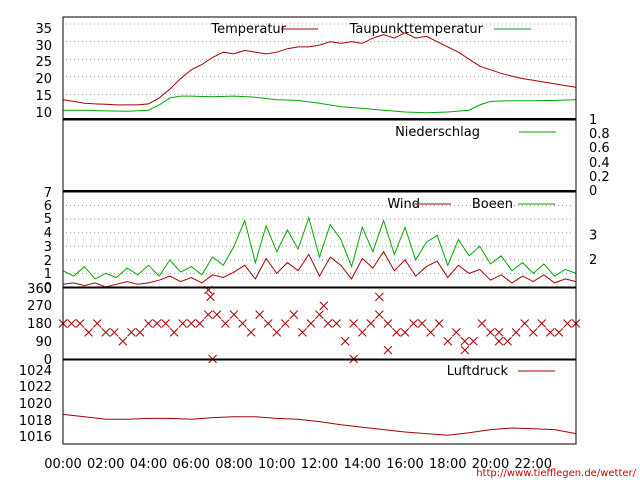 The width and height of the screenshot is (640, 480). What do you see at coordinates (248, 29) in the screenshot?
I see `legend-label: Temperatur` at bounding box center [248, 29].